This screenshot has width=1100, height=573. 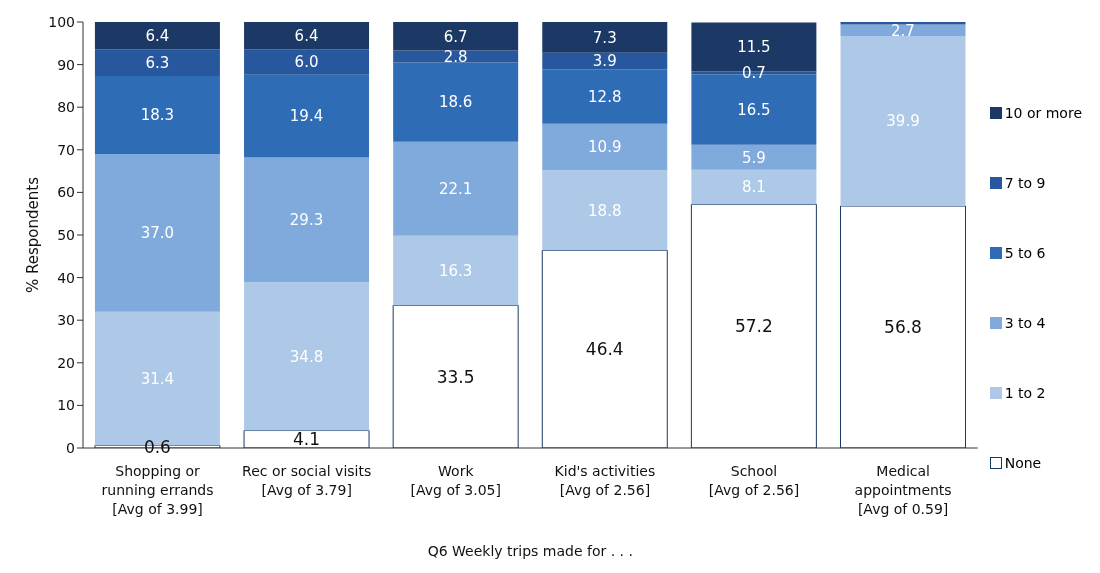 I want to click on y-tick-label: 70, so click(x=66, y=149).